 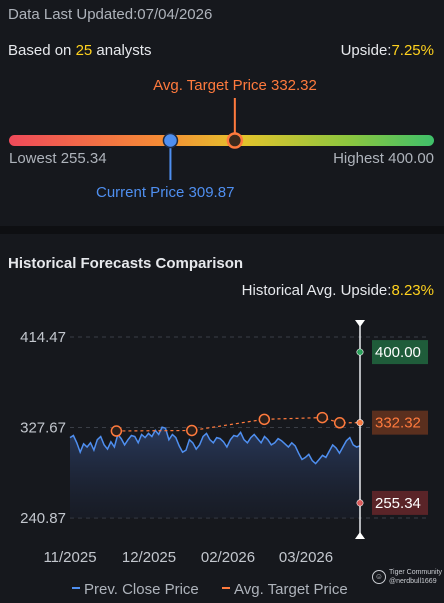 I want to click on price-target-gauge, so click(x=221, y=139).